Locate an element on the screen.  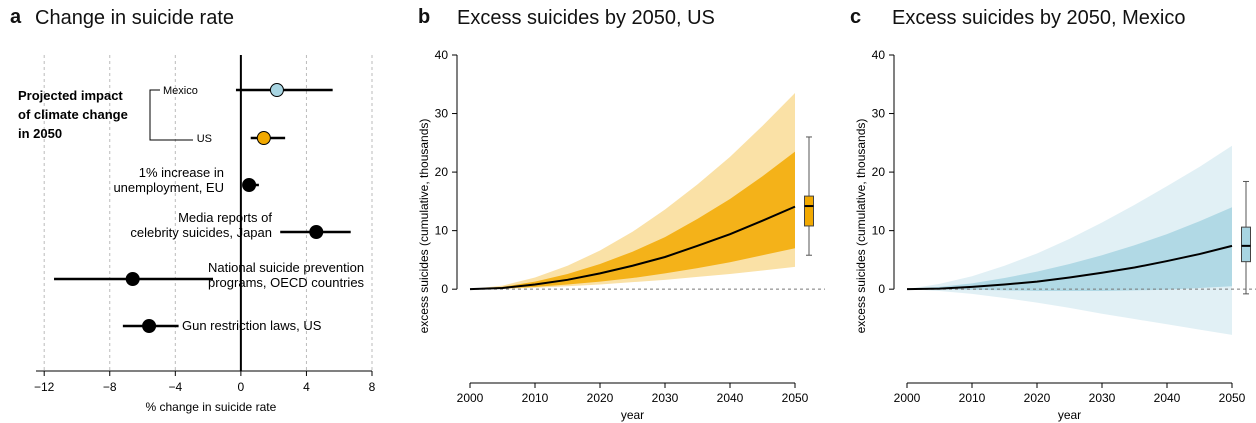
row-label: Gun restriction laws, US is located at coordinates (252, 325).